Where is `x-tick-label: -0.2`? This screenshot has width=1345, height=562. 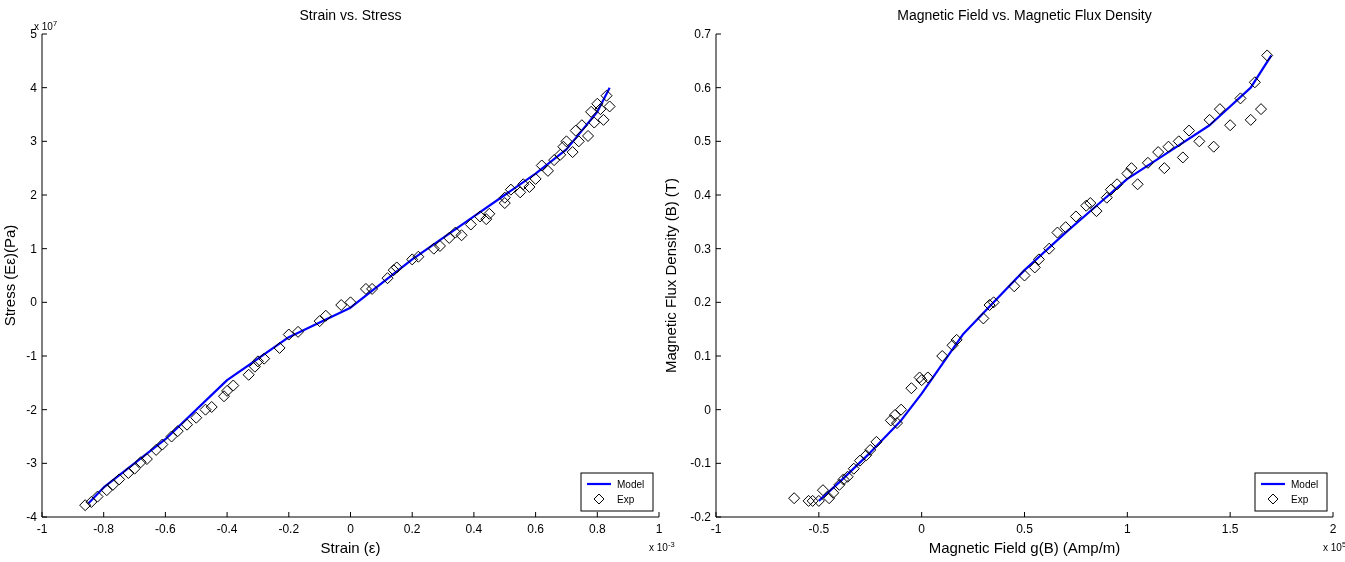
x-tick-label: -0.2 is located at coordinates (289, 529).